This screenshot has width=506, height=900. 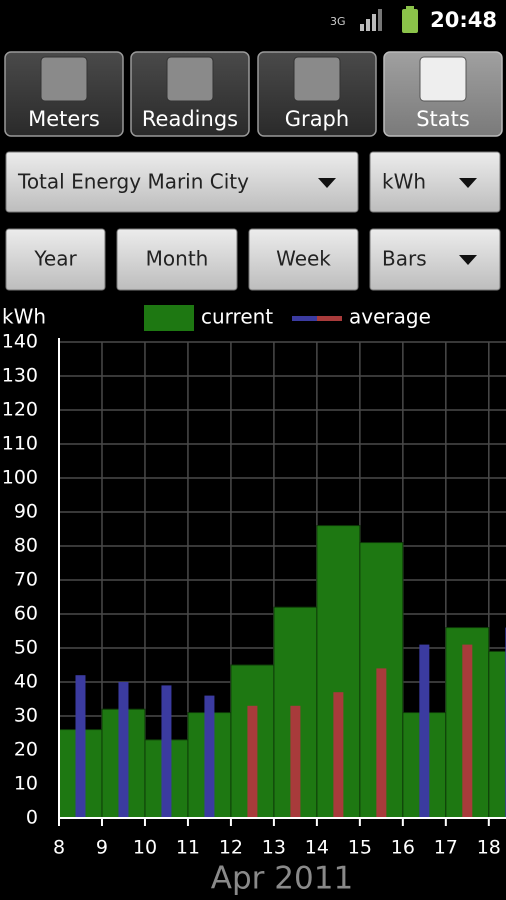 What do you see at coordinates (338, 21) in the screenshot?
I see `network-type: 3G` at bounding box center [338, 21].